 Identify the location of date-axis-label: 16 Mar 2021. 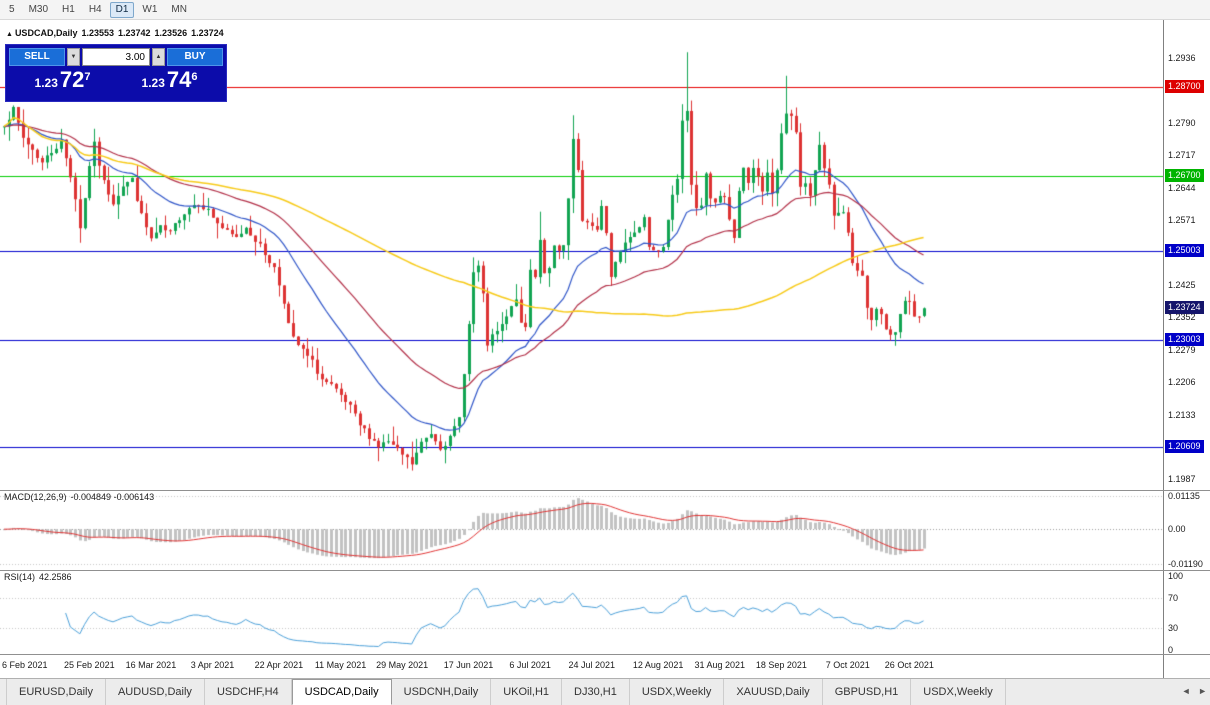
(151, 665).